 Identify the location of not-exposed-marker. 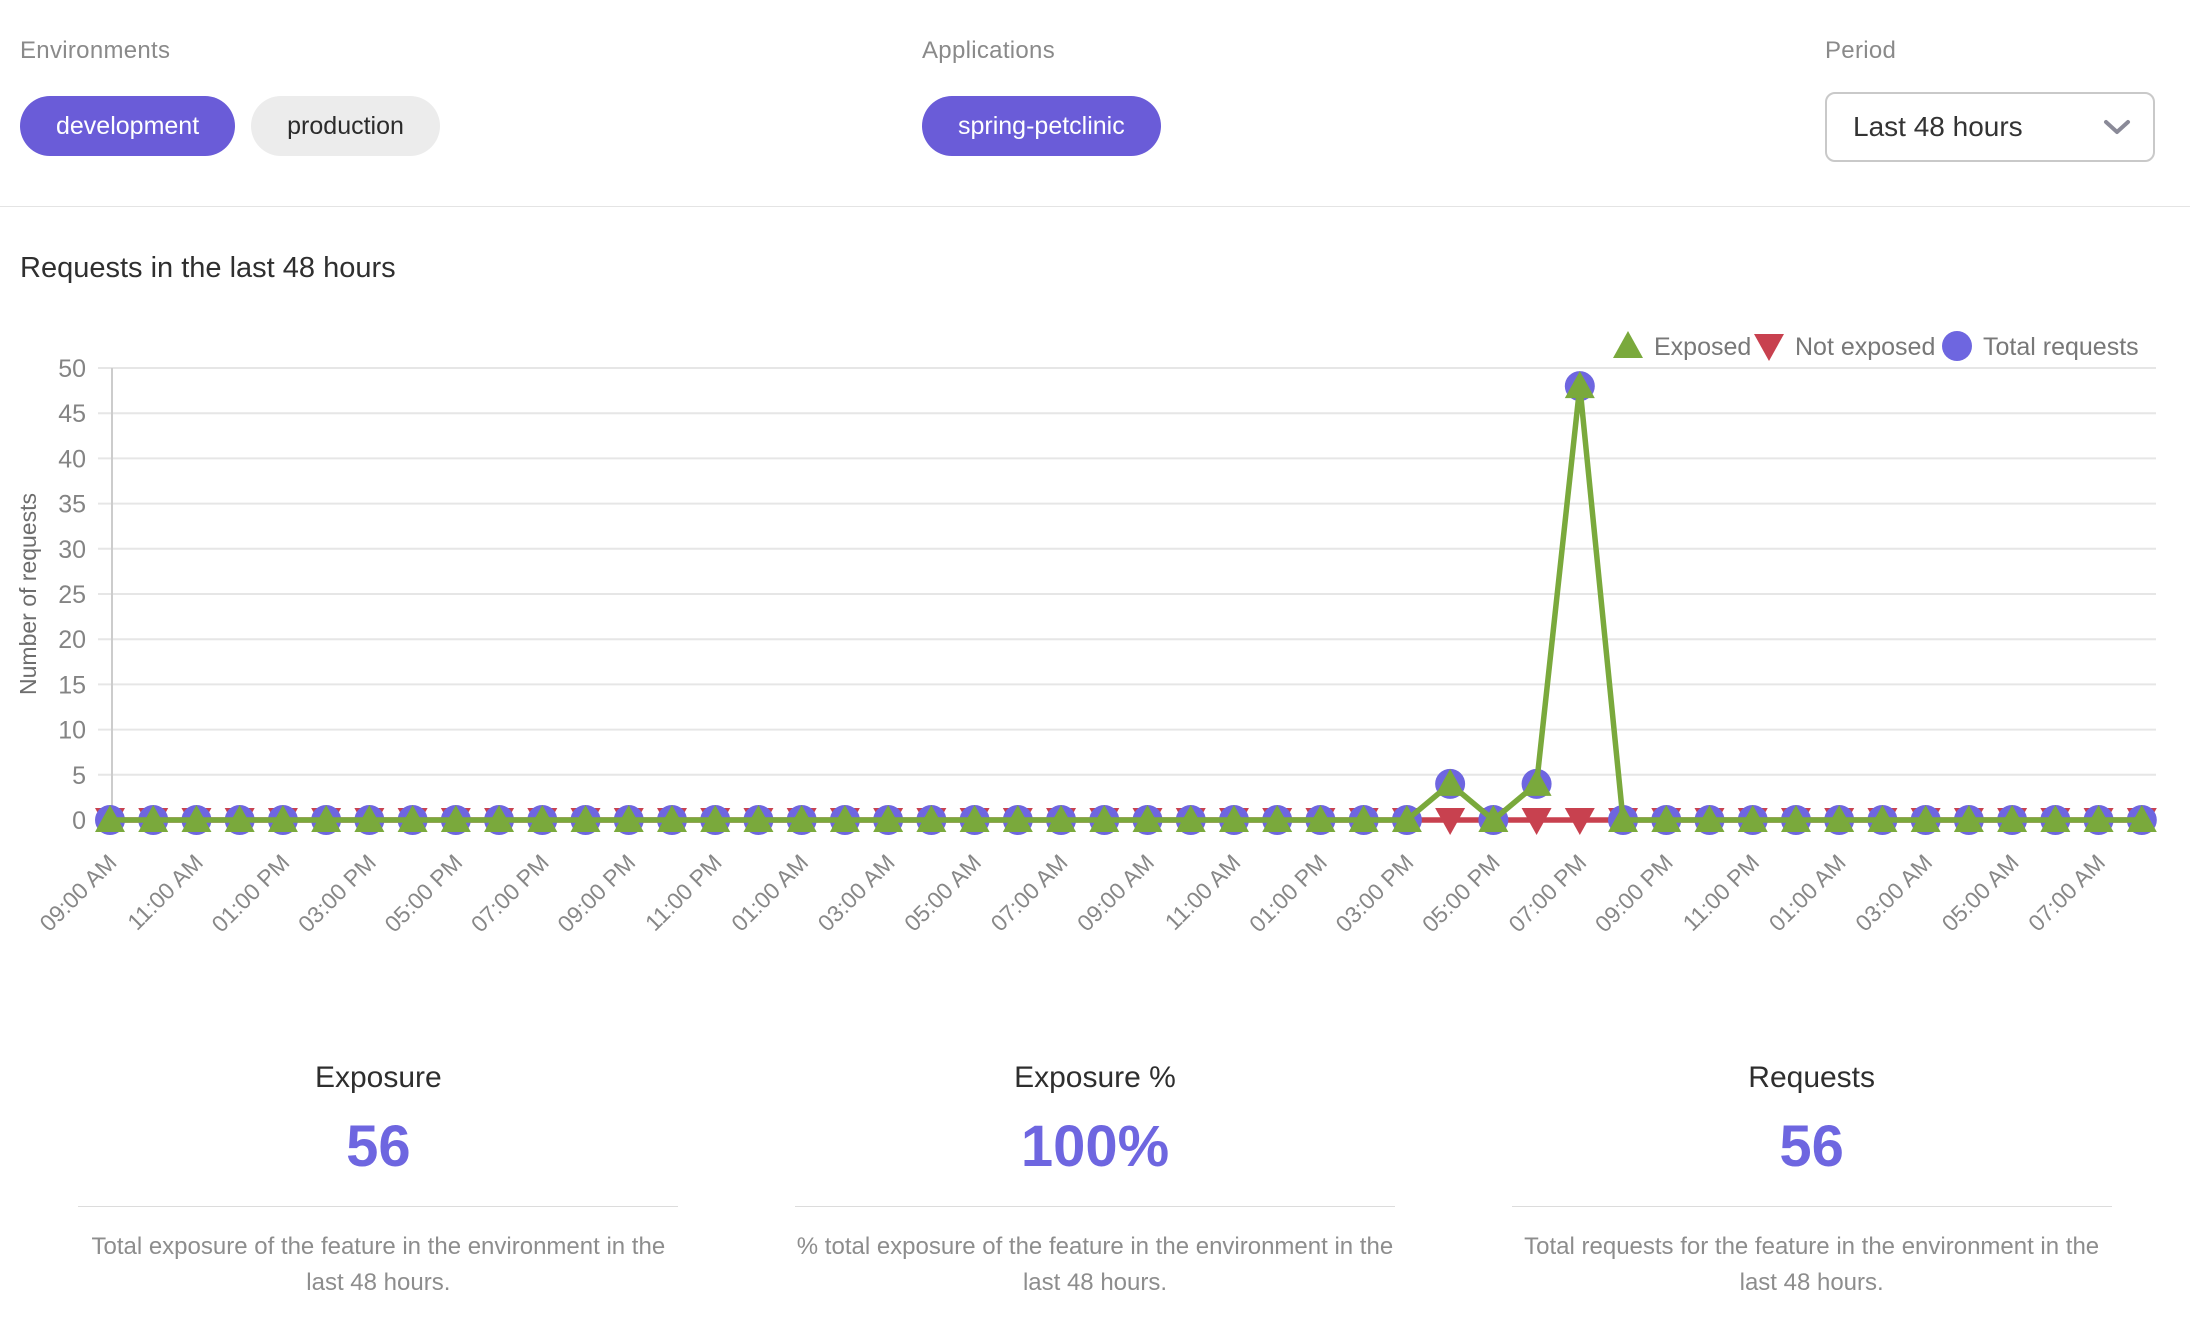
(1536, 821).